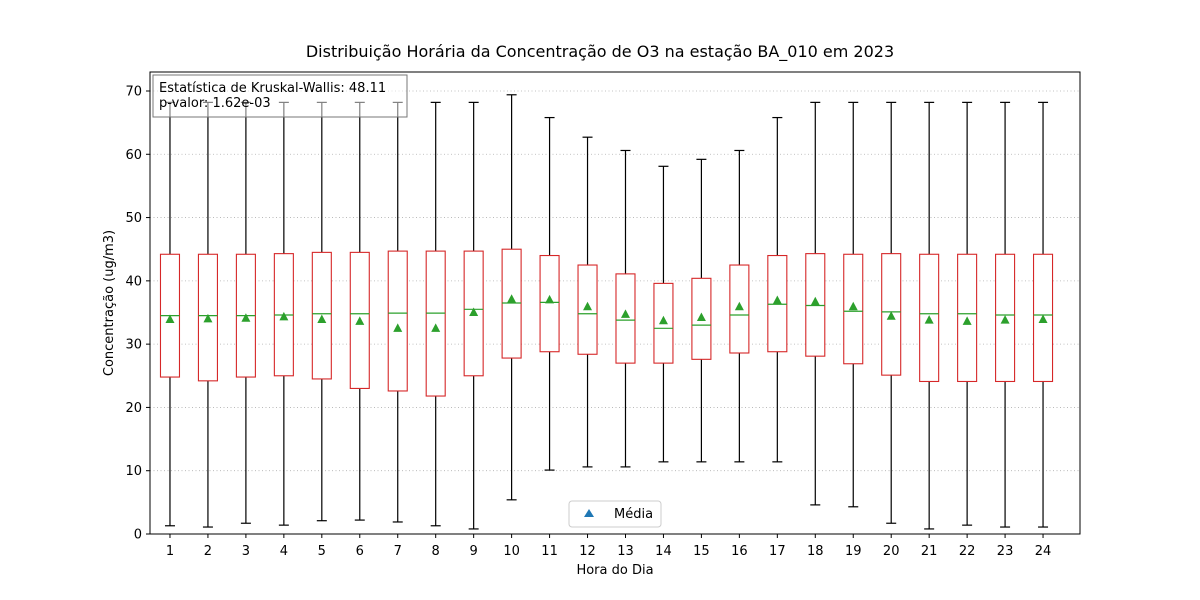  Describe the element at coordinates (614, 570) in the screenshot. I see `x-axis-label: Hora do Dia` at that location.